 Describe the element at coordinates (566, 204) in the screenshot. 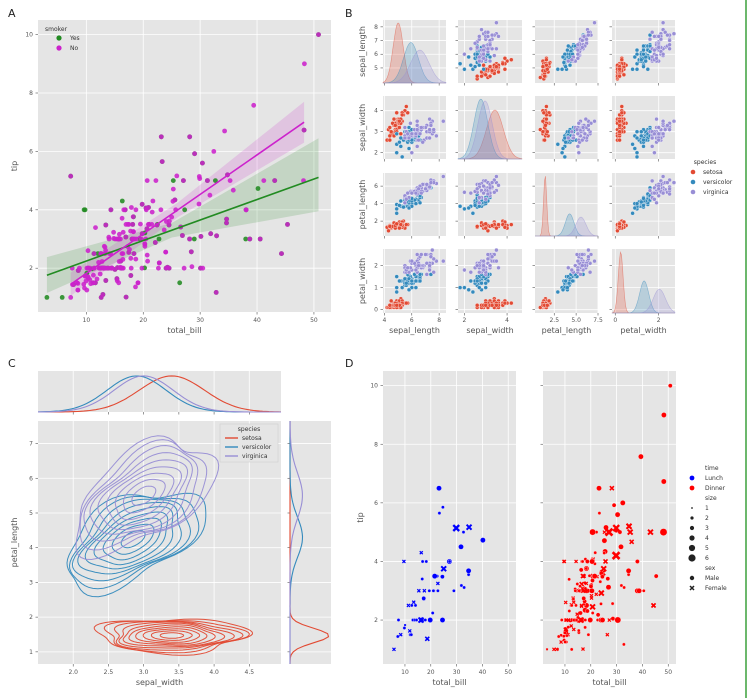

I see `pair-cell-axes` at that location.